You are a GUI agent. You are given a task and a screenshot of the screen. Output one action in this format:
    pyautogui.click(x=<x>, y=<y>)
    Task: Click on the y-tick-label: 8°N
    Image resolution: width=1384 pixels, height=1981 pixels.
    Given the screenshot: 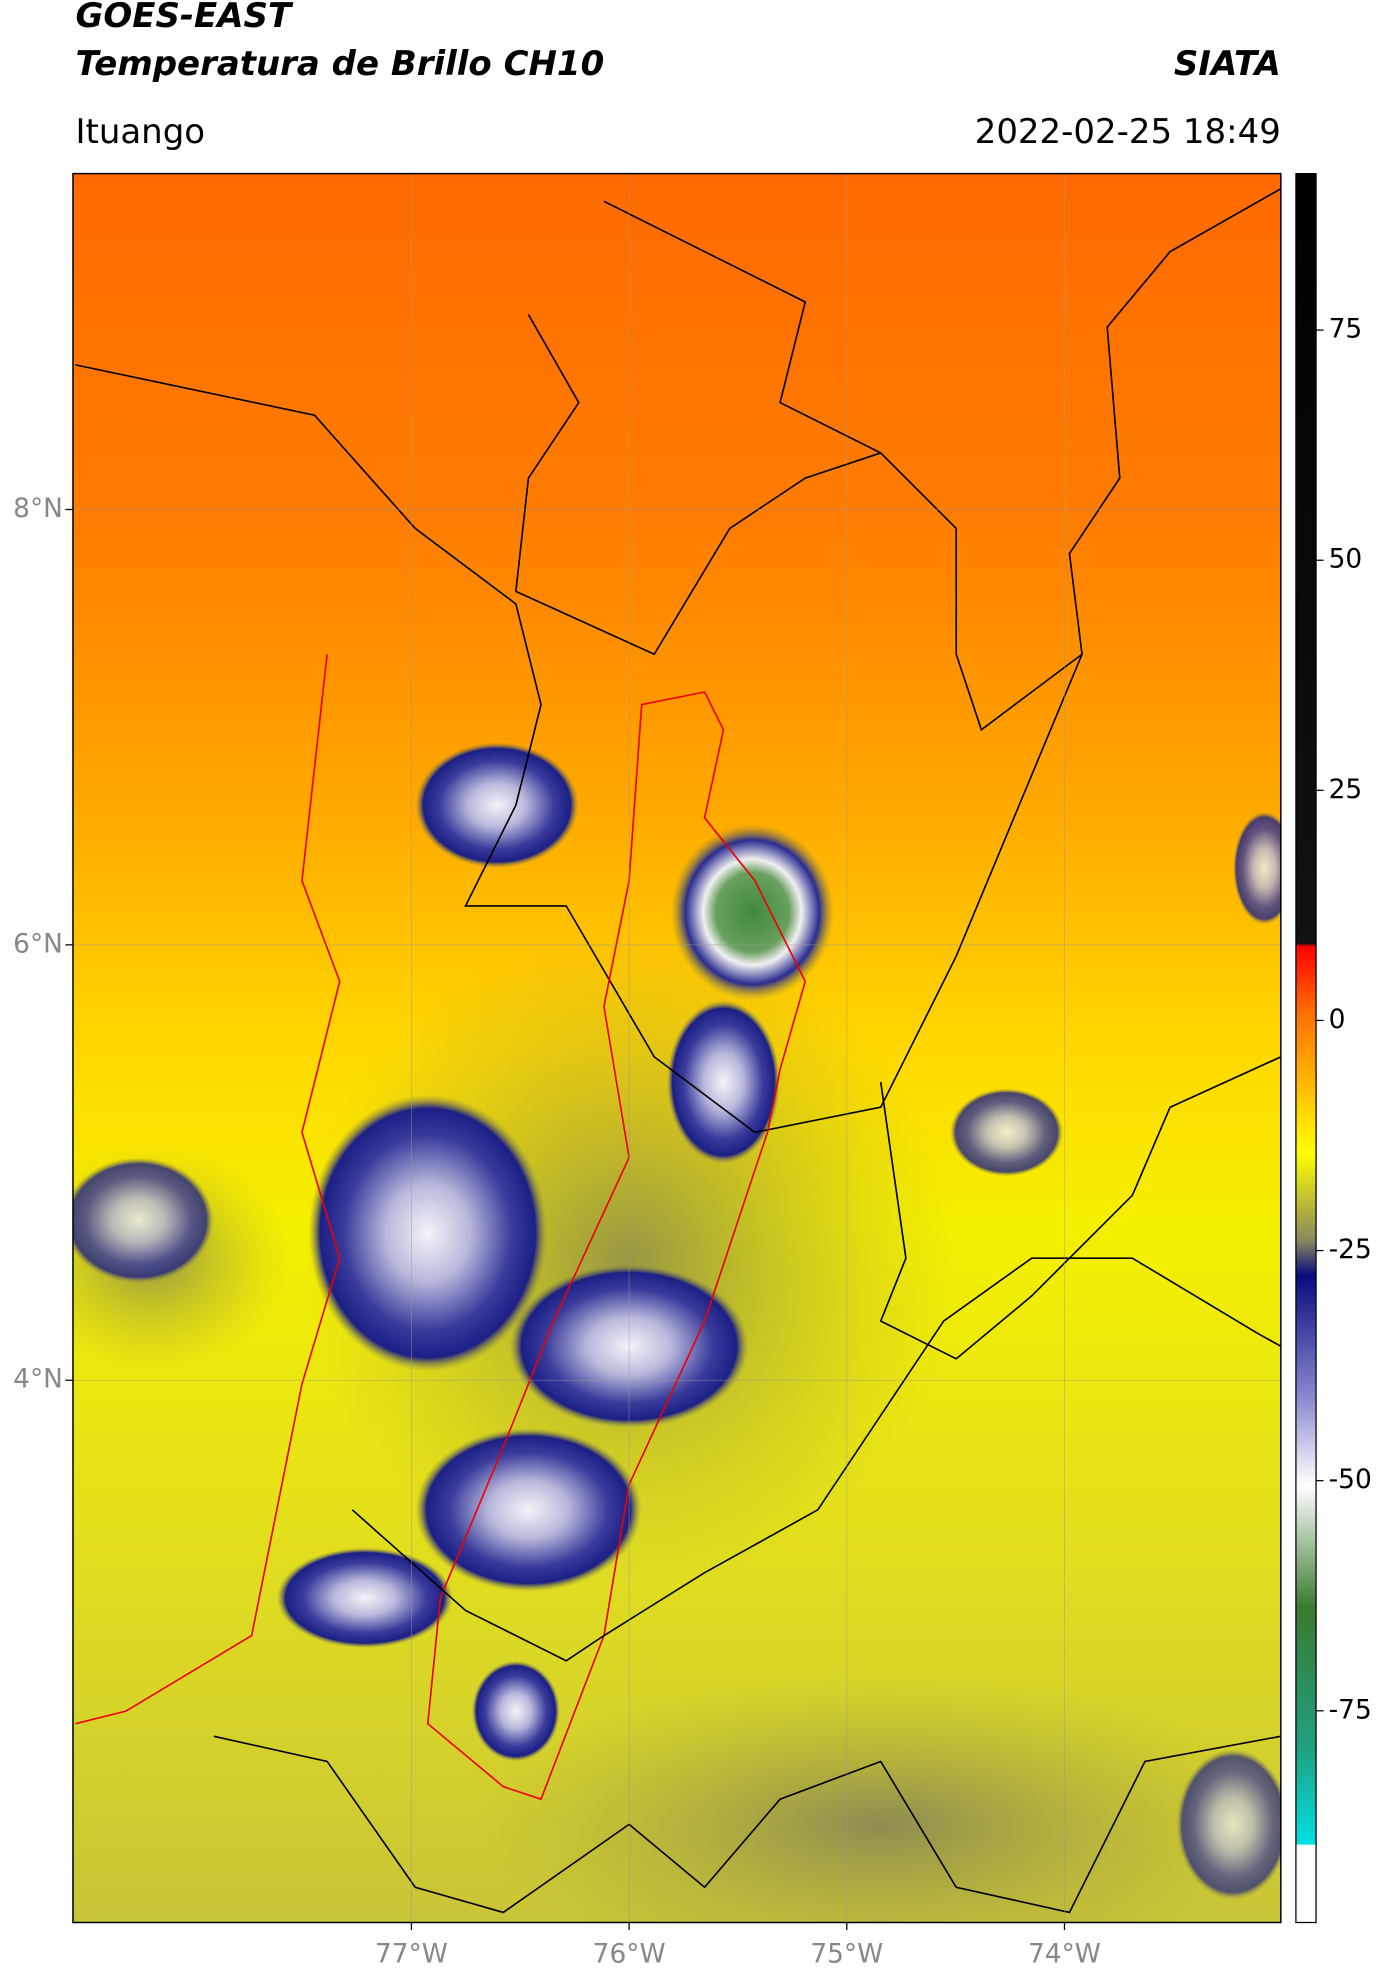 What is the action you would take?
    pyautogui.click(x=38, y=508)
    